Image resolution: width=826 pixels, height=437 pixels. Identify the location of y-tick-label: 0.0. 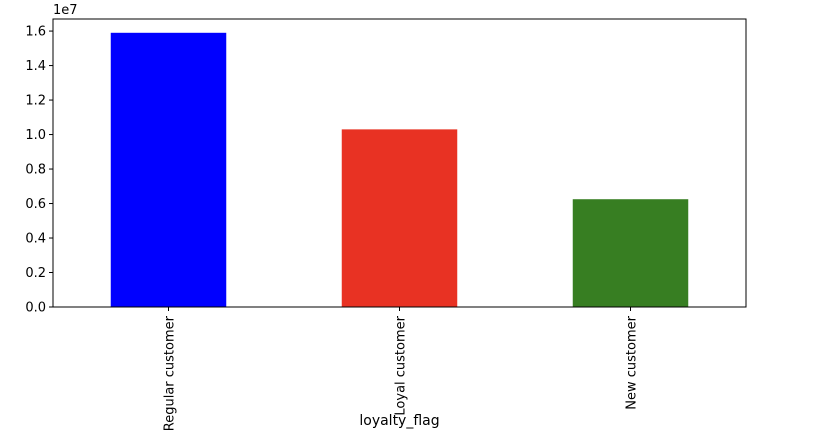
(35, 308).